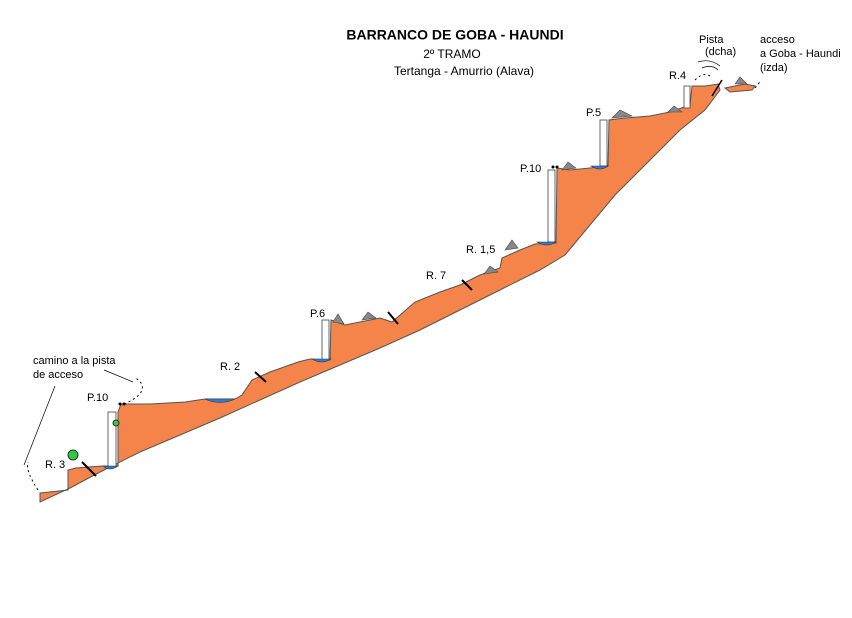  What do you see at coordinates (593, 113) in the screenshot?
I see `label: P.5` at bounding box center [593, 113].